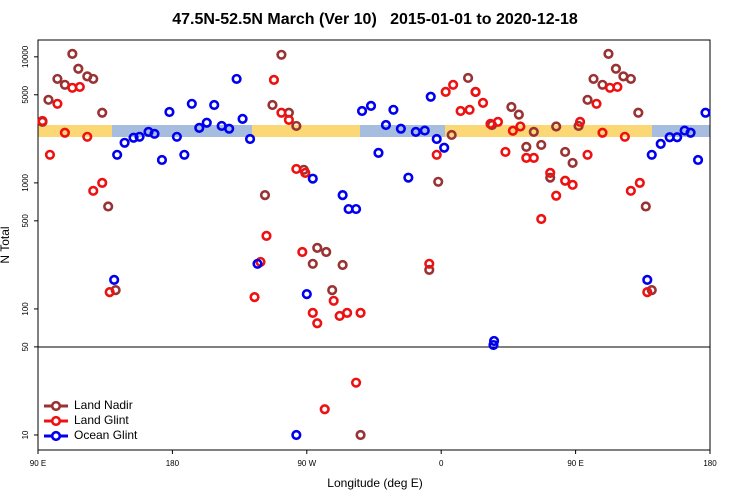  Describe the element at coordinates (441, 463) in the screenshot. I see `x-tick-label: 0` at that location.